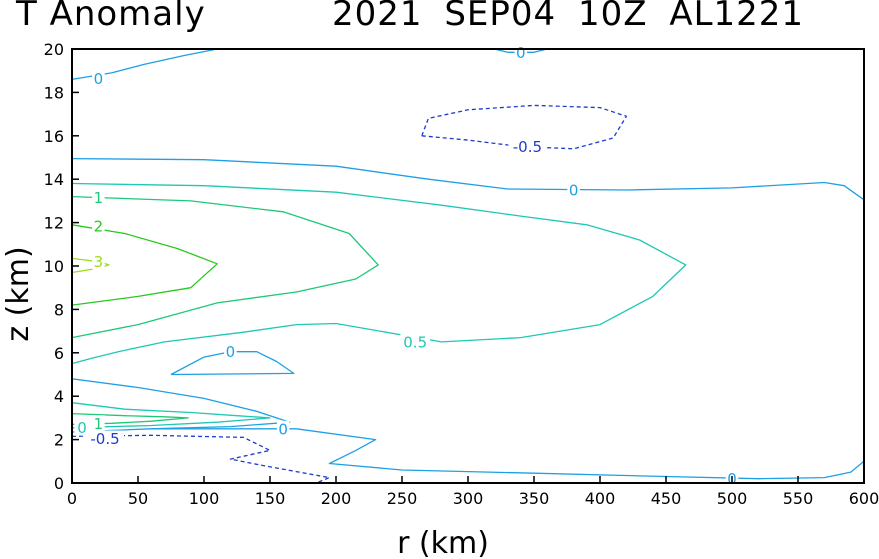 The height and width of the screenshot is (559, 879). Describe the element at coordinates (798, 498) in the screenshot. I see `x-tick-label: 550` at that location.